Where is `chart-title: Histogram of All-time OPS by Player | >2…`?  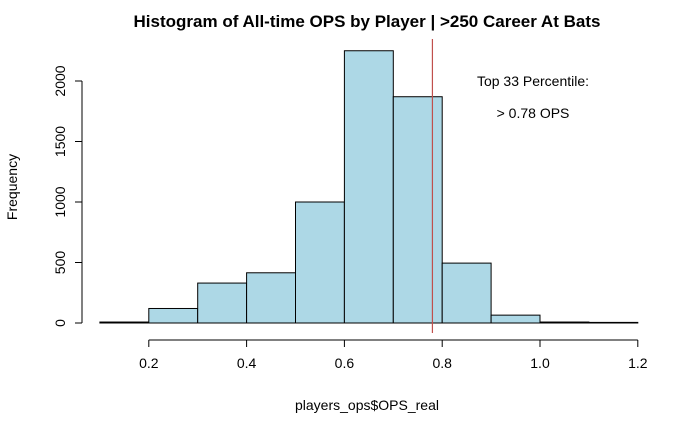 chart-title: Histogram of All-time OPS by Player | >2… is located at coordinates (367, 21).